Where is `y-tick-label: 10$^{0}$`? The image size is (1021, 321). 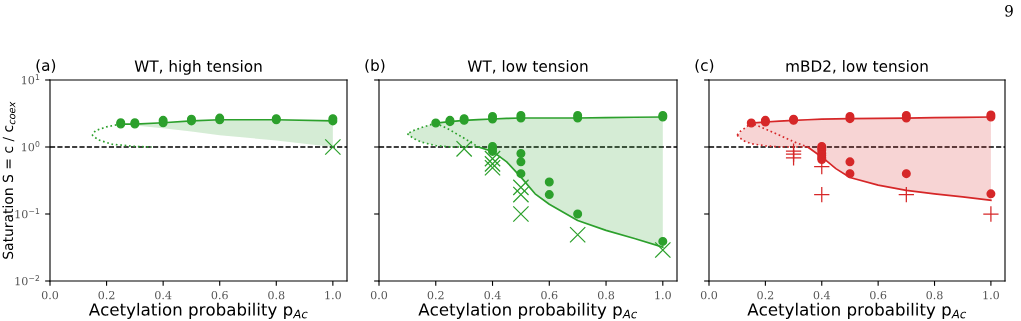
y-tick-label: 10$^{0}$ is located at coordinates (31, 146).